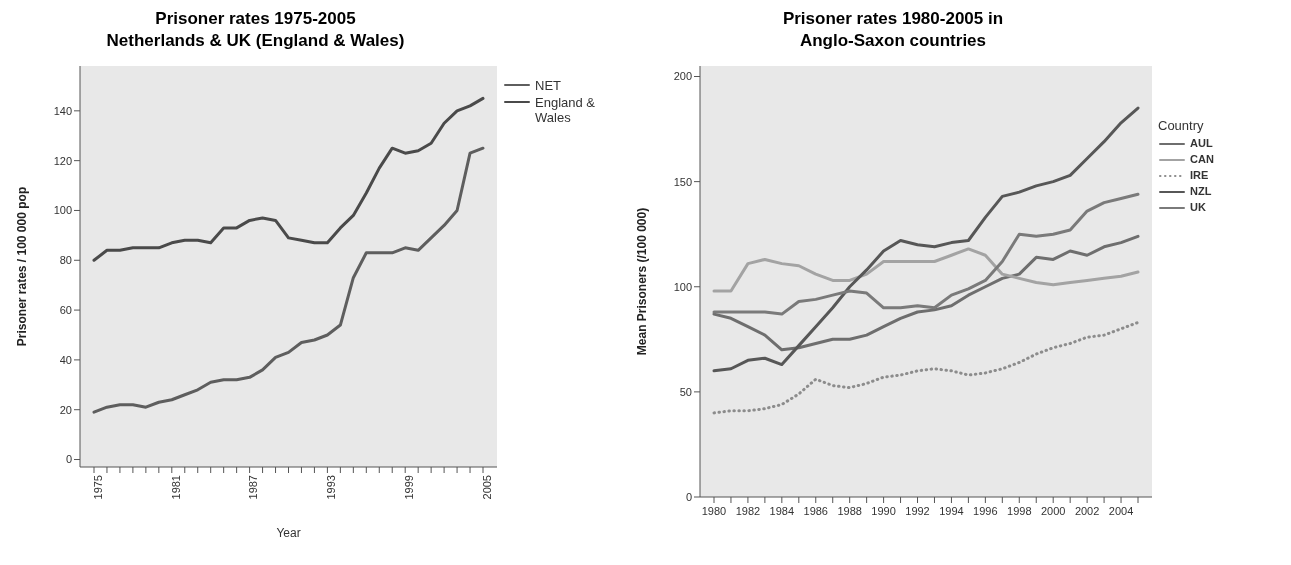 This screenshot has height=565, width=1291. Describe the element at coordinates (409, 487) in the screenshot. I see `x-tick-label: 1999` at that location.